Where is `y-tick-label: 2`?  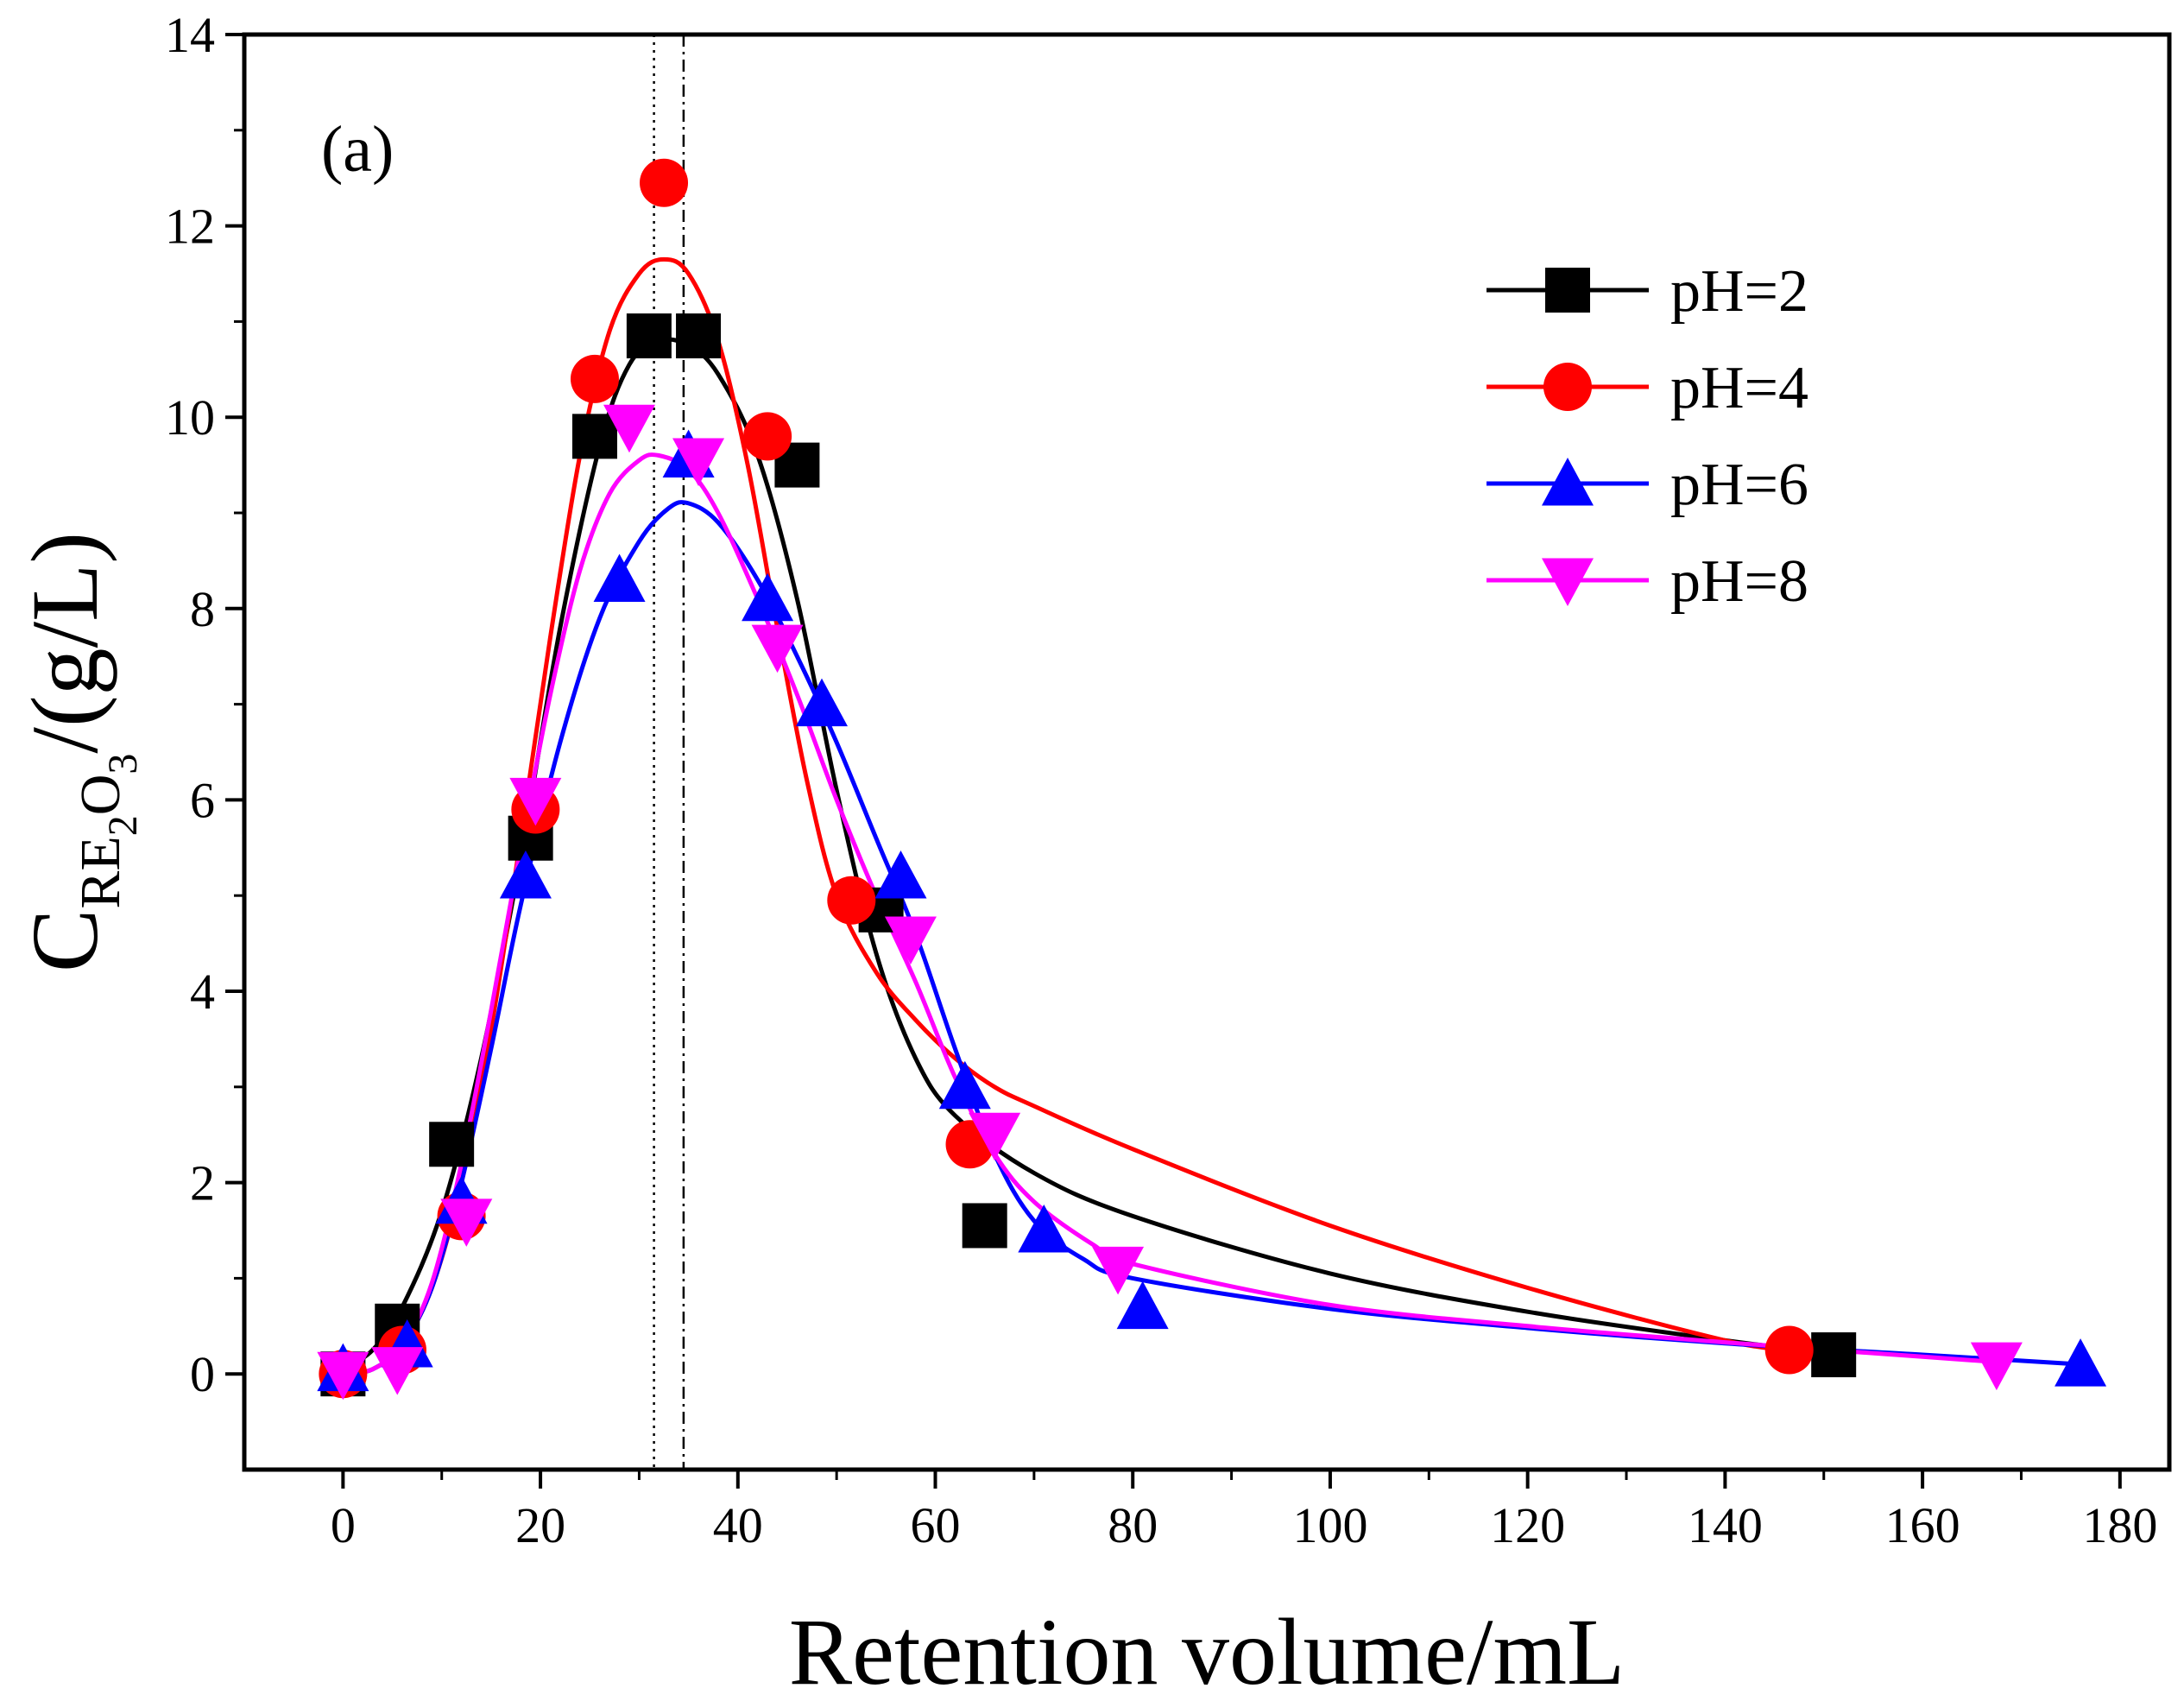
y-tick-label: 2 is located at coordinates (203, 1183).